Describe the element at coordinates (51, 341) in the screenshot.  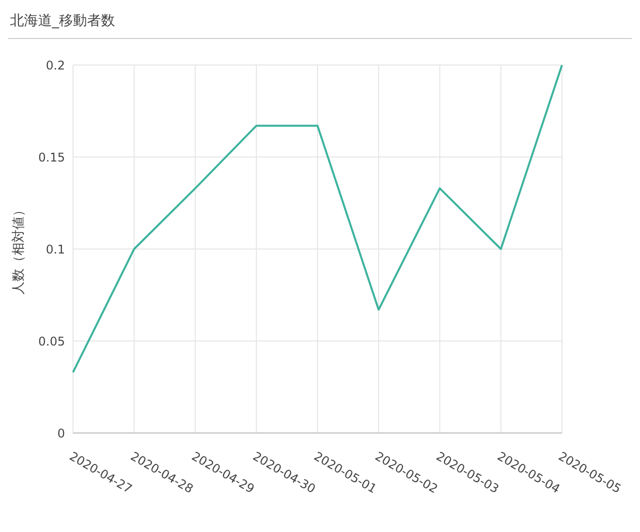
I see `y-tick-label: 0.05` at that location.